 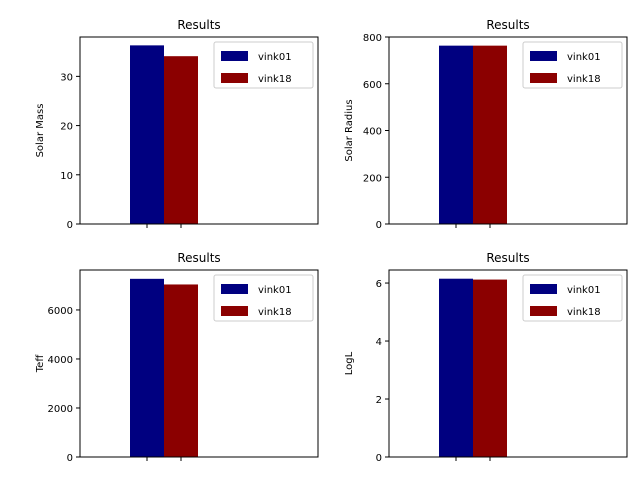 I want to click on y-axis-label: Teff, so click(x=40, y=364).